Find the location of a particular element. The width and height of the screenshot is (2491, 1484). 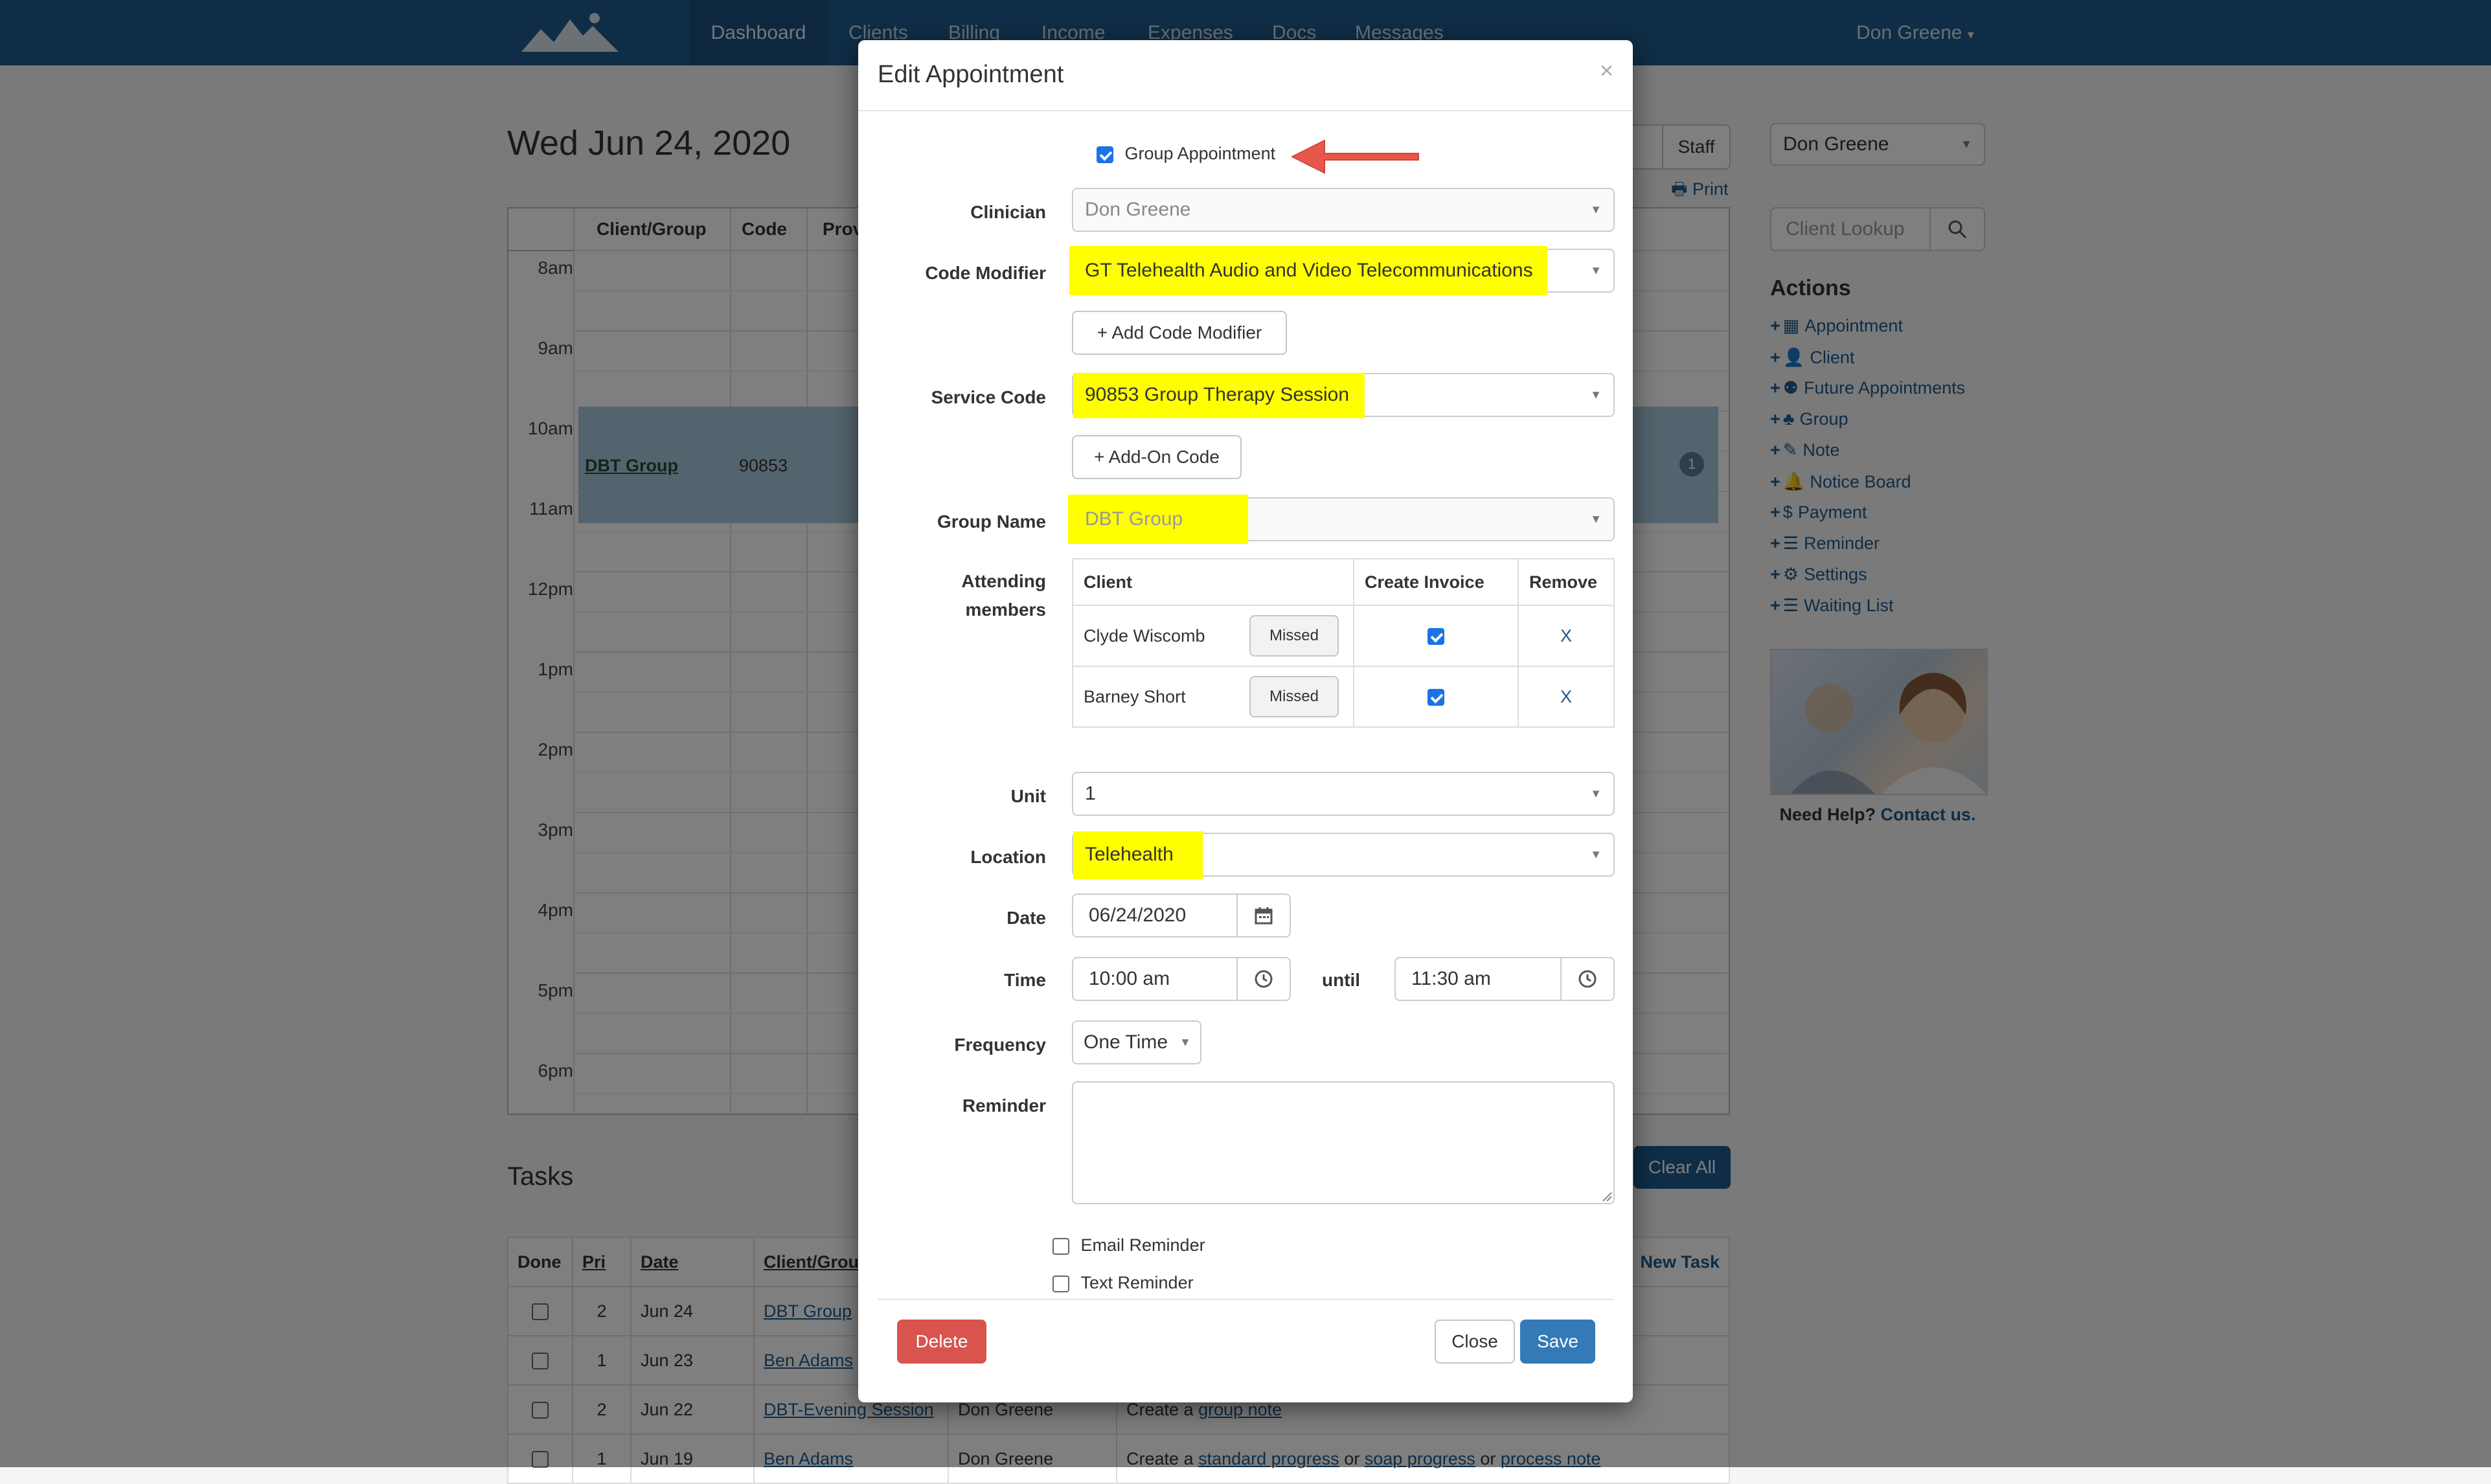

start-time-input: 10:00 am is located at coordinates (1182, 979).